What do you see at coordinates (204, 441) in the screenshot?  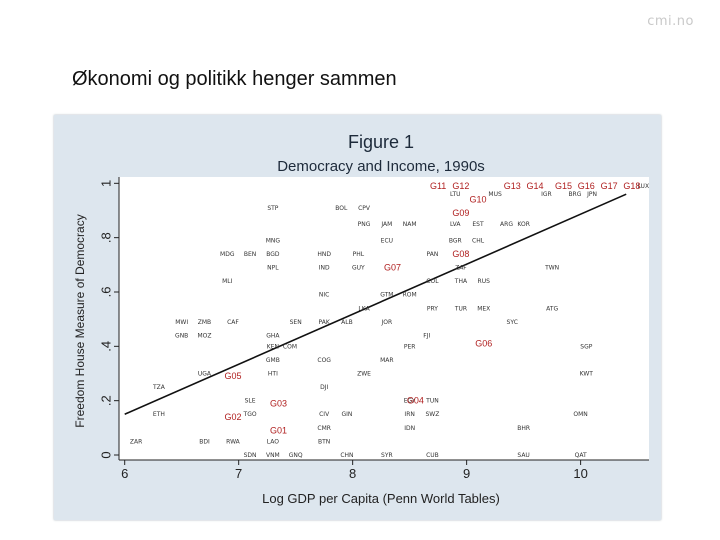 I see `country-label: BDI` at bounding box center [204, 441].